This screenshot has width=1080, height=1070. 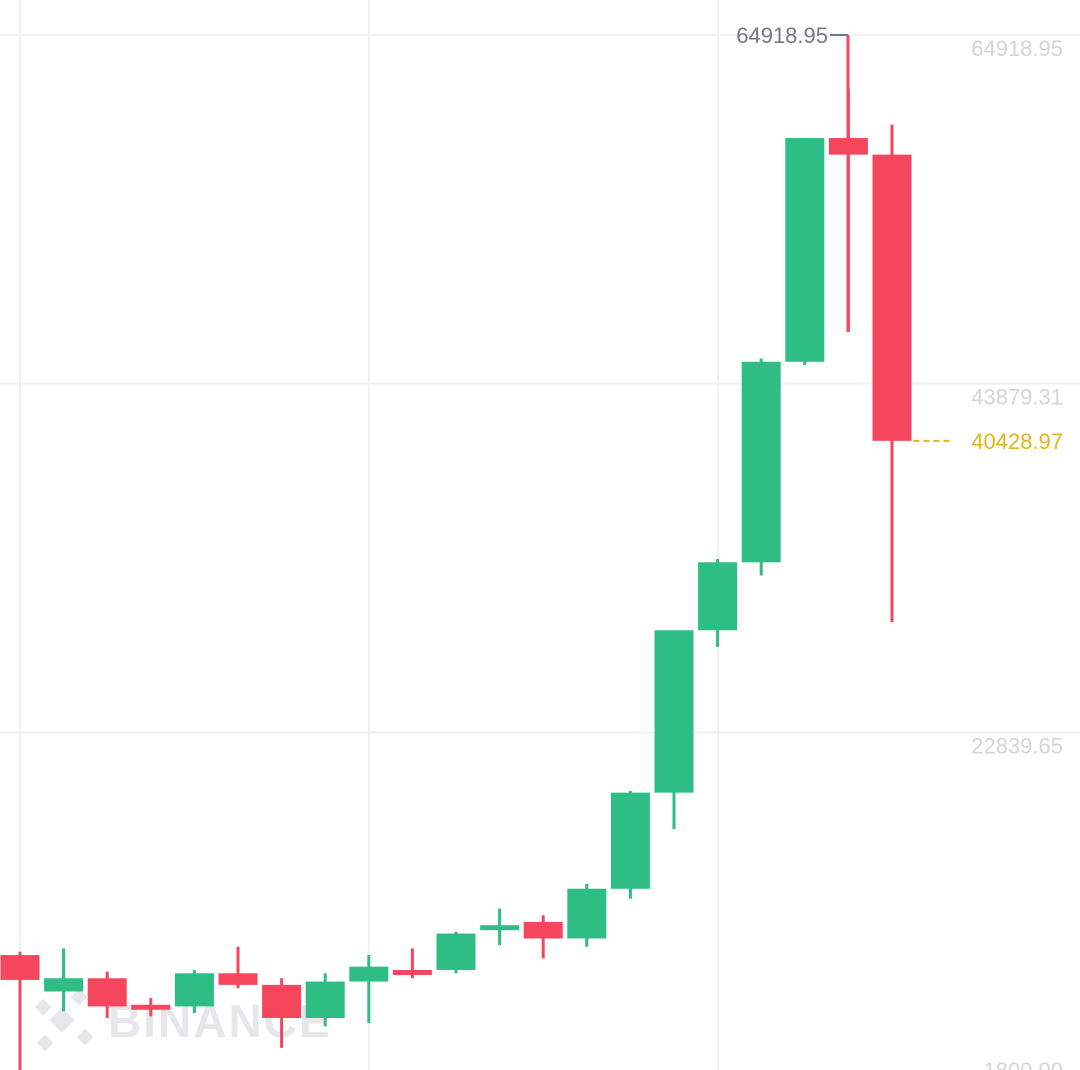 I want to click on y-tick-label: 1800.00, so click(x=1023, y=1064).